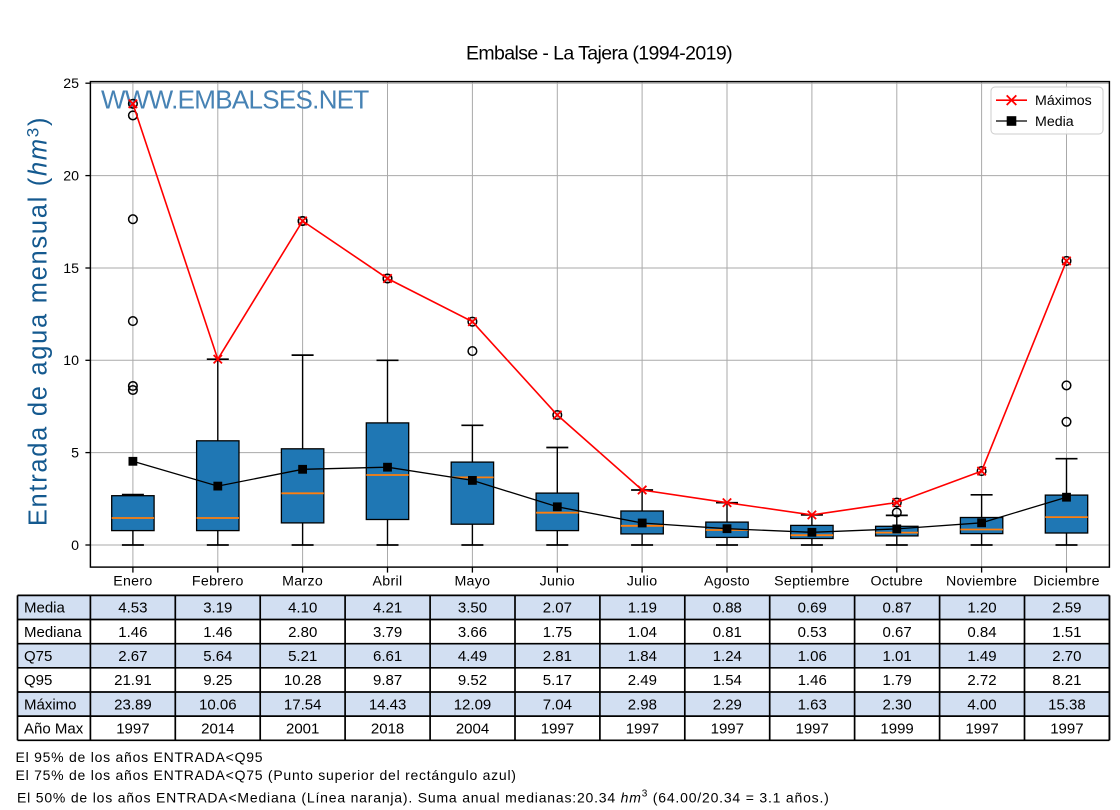  I want to click on svg-text: Mediana, so click(53, 632).